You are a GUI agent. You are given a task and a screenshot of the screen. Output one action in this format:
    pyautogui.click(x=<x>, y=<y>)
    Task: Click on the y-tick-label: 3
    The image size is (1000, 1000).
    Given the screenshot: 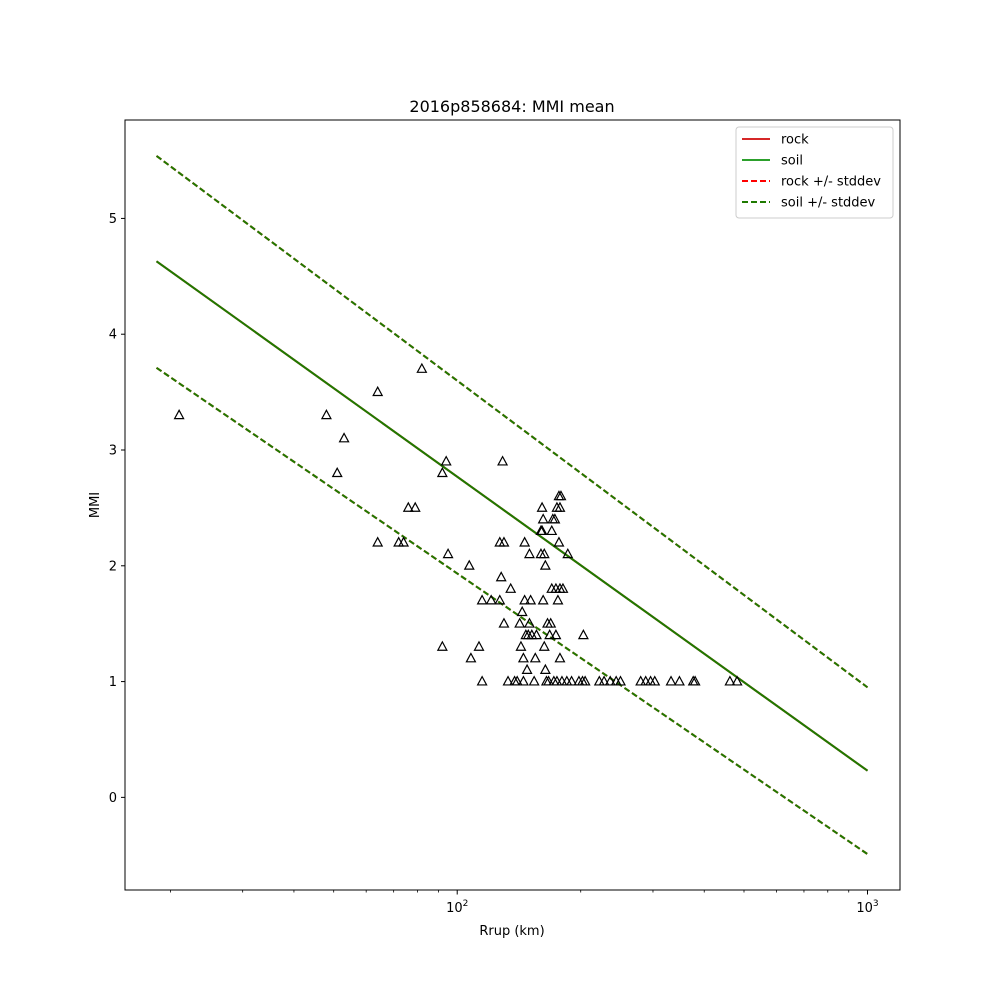 What is the action you would take?
    pyautogui.click(x=113, y=451)
    